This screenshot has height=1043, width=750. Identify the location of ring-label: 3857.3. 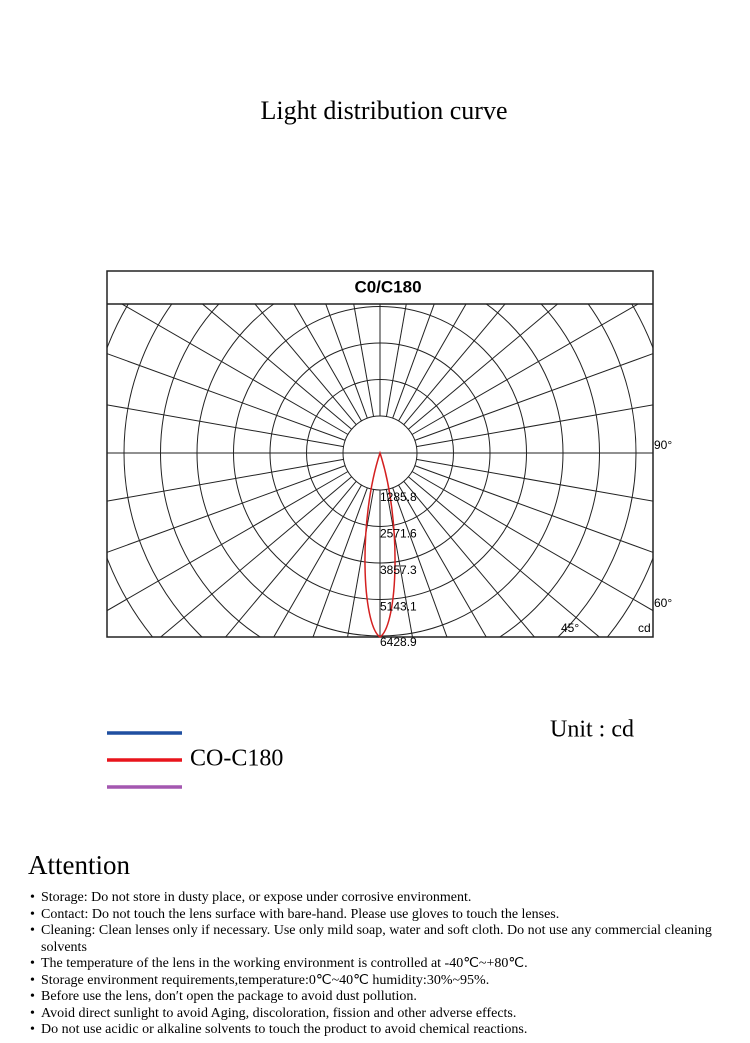
(398, 570).